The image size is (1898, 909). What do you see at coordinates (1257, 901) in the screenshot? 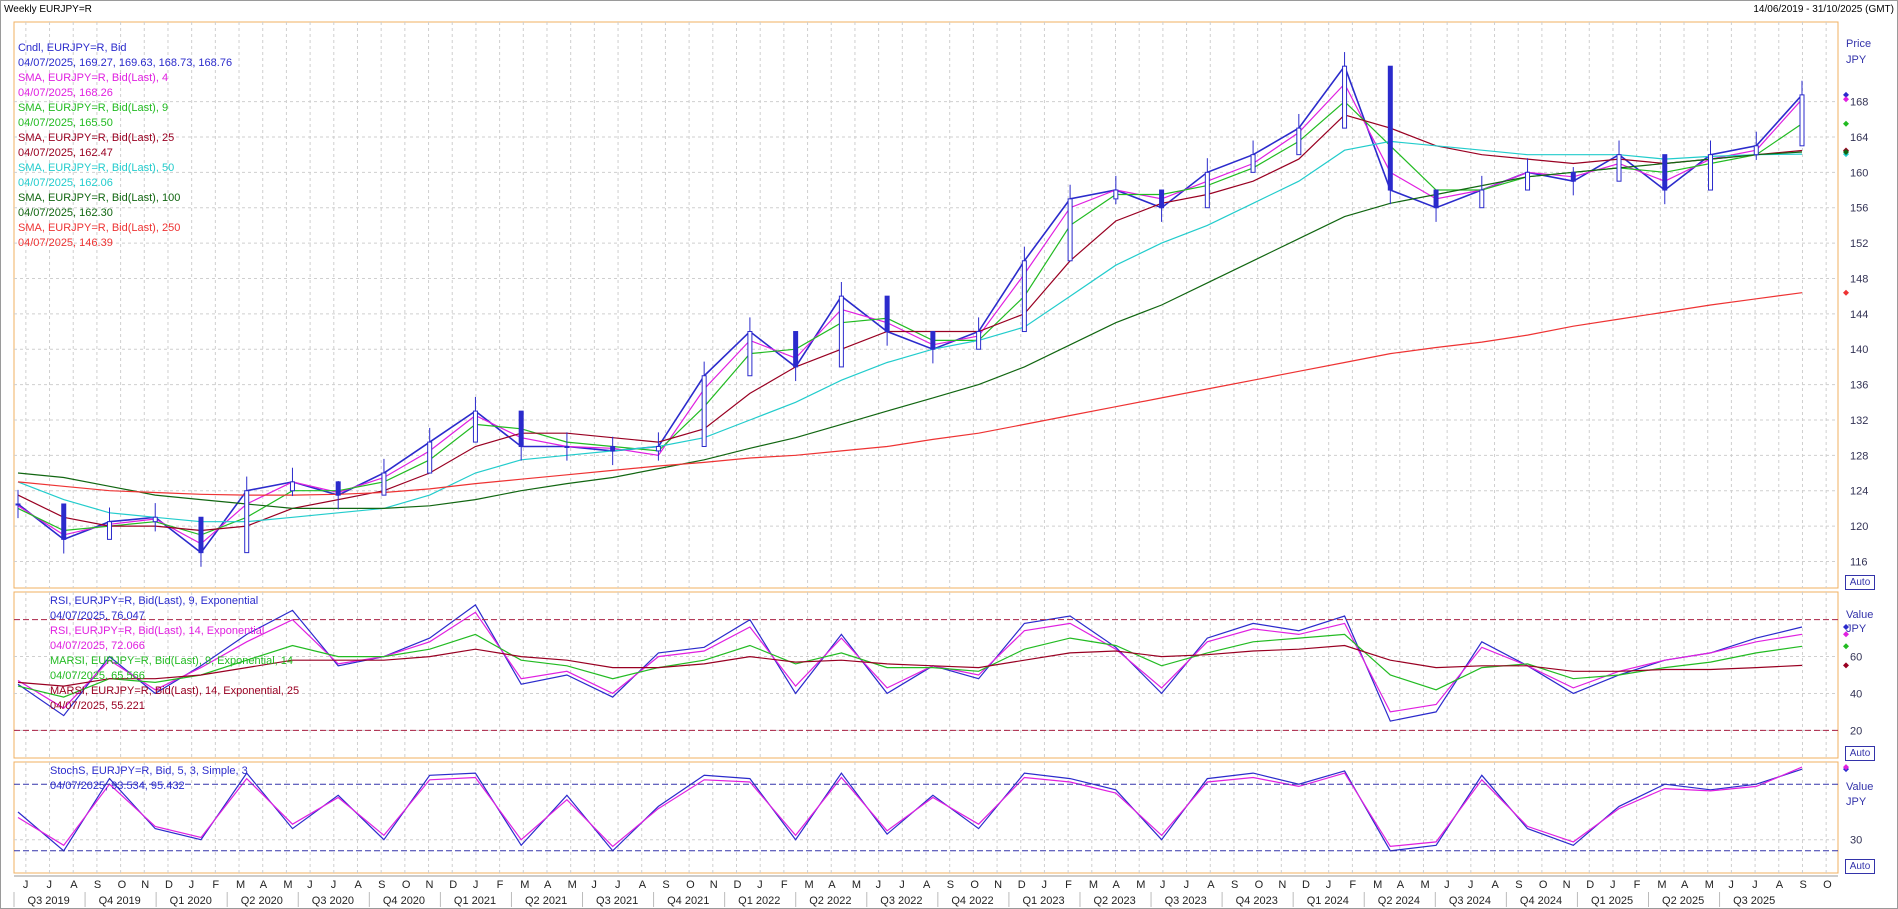
I see `quarter-label: Q4 2023` at bounding box center [1257, 901].